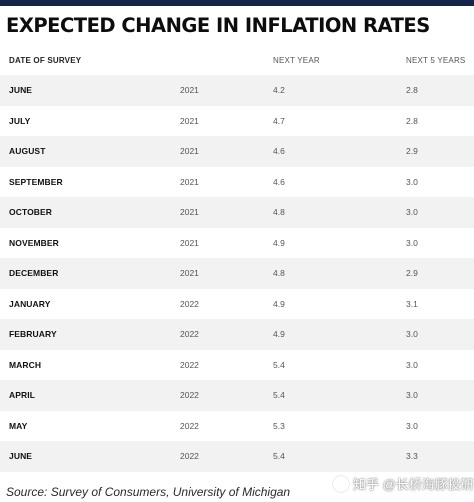 The width and height of the screenshot is (474, 502). What do you see at coordinates (237, 304) in the screenshot?
I see `table-row: JANUARY 2022 4.9 3.1` at bounding box center [237, 304].